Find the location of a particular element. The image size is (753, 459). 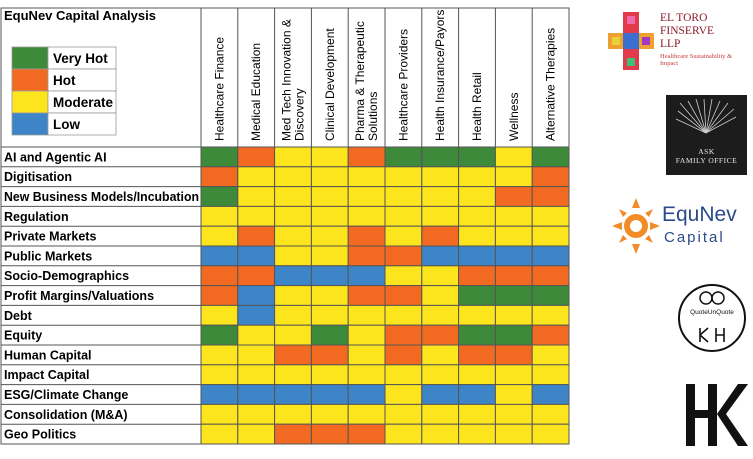

row-label: New Business Models/Incubation is located at coordinates (101, 197).